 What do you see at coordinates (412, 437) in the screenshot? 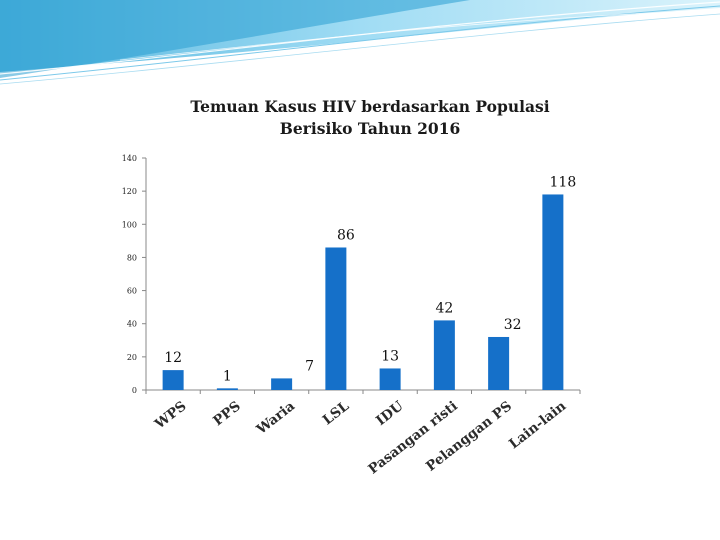
I see `category-label: Pasangan risti` at bounding box center [412, 437].